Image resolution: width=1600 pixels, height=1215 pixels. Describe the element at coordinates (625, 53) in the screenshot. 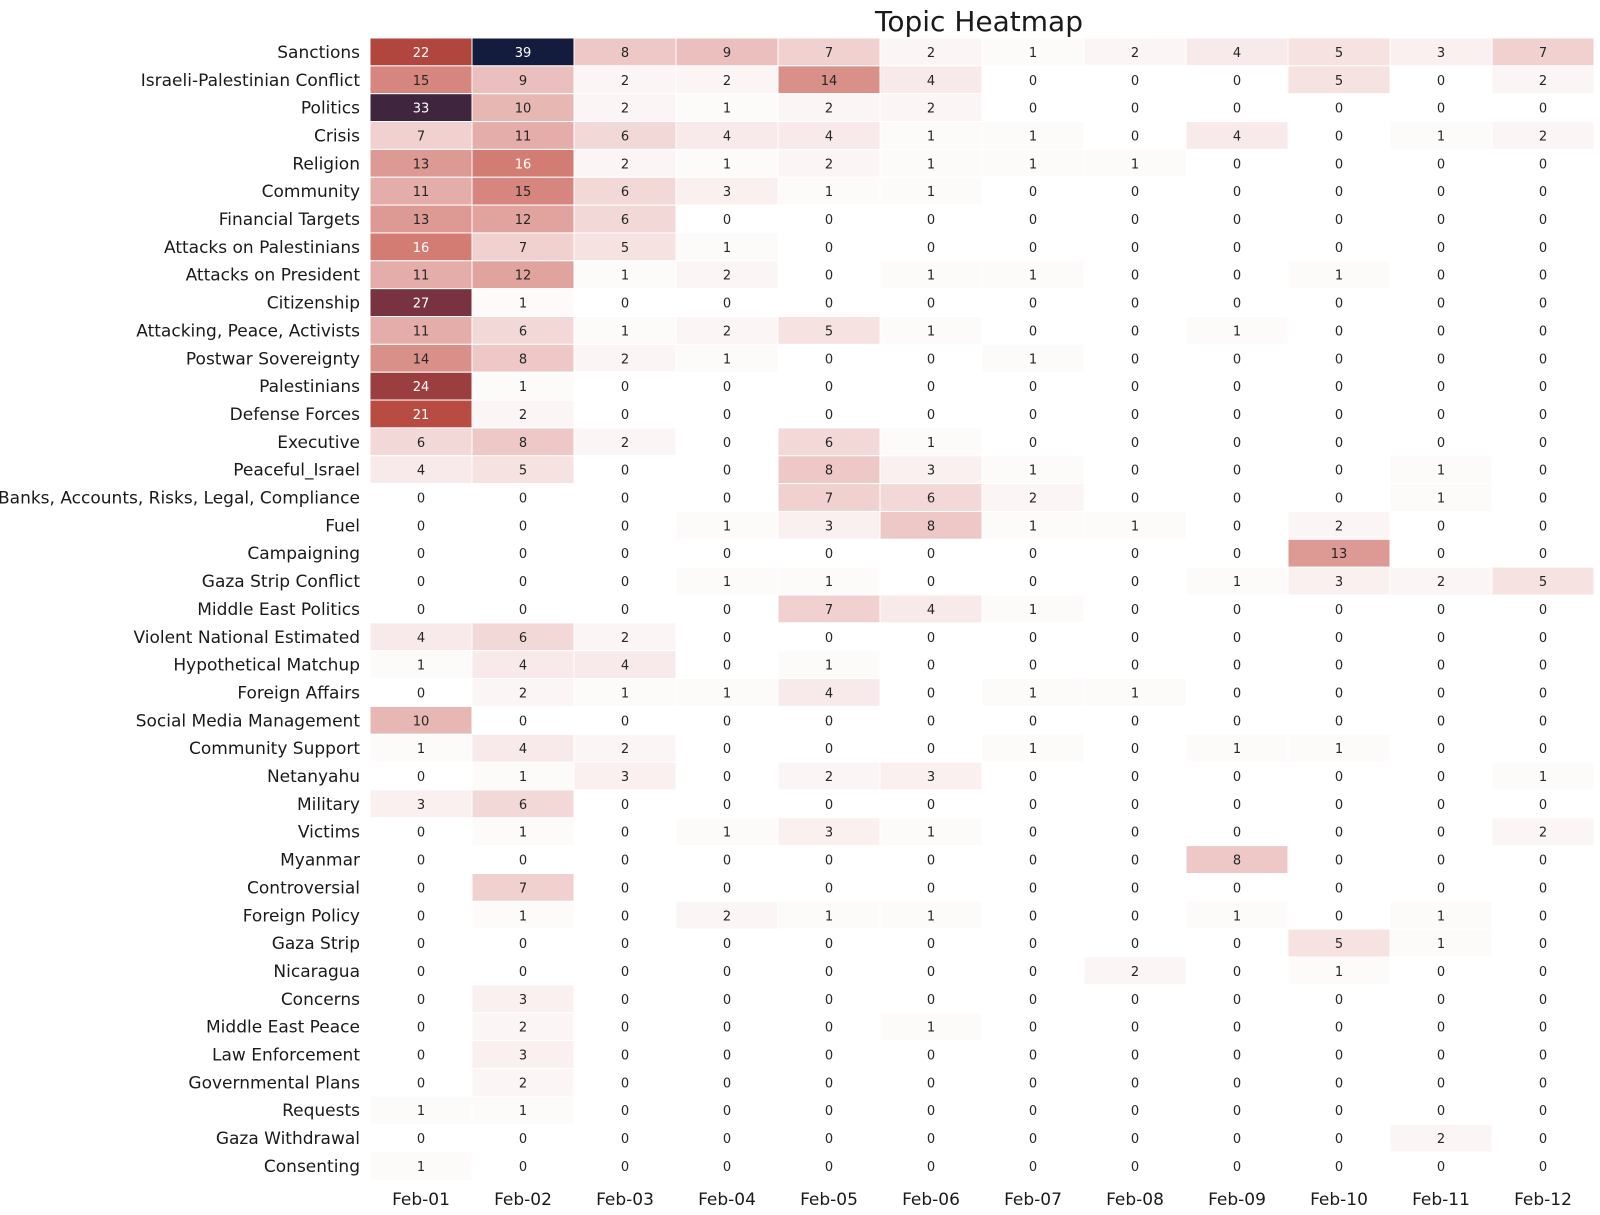

I see `cell-value-label: 8` at that location.